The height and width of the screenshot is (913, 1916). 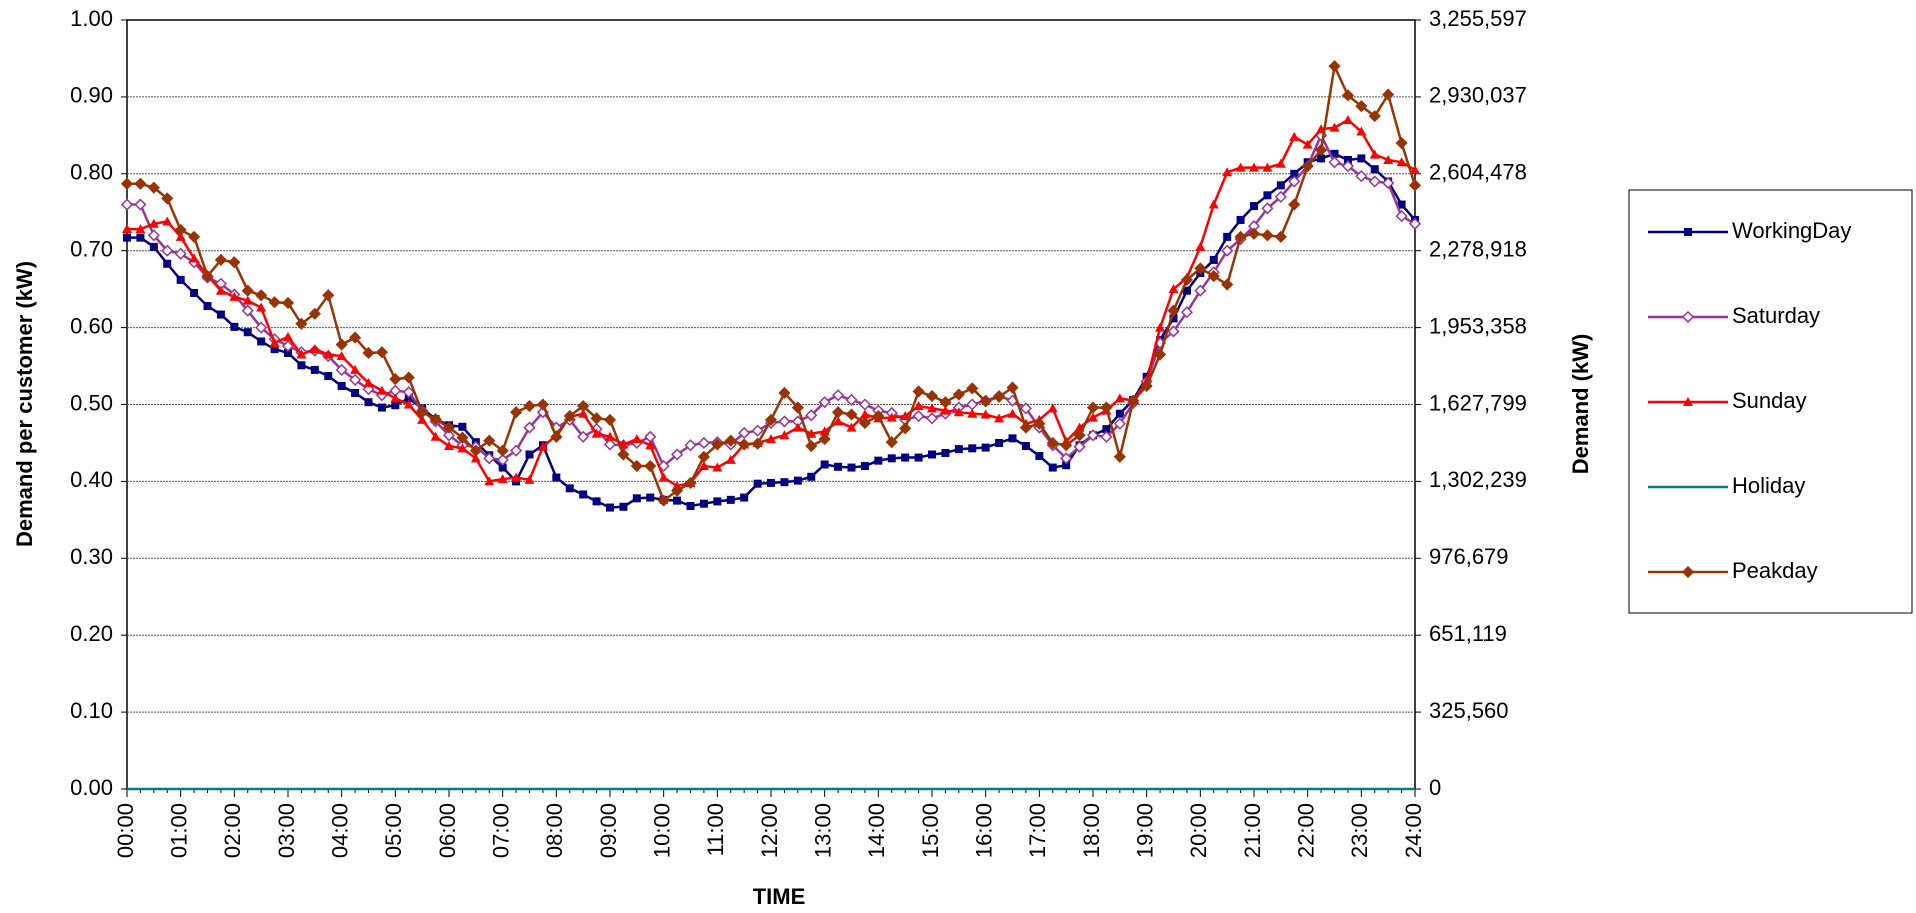 What do you see at coordinates (1413, 830) in the screenshot?
I see `x-tick-label: 24:00` at bounding box center [1413, 830].